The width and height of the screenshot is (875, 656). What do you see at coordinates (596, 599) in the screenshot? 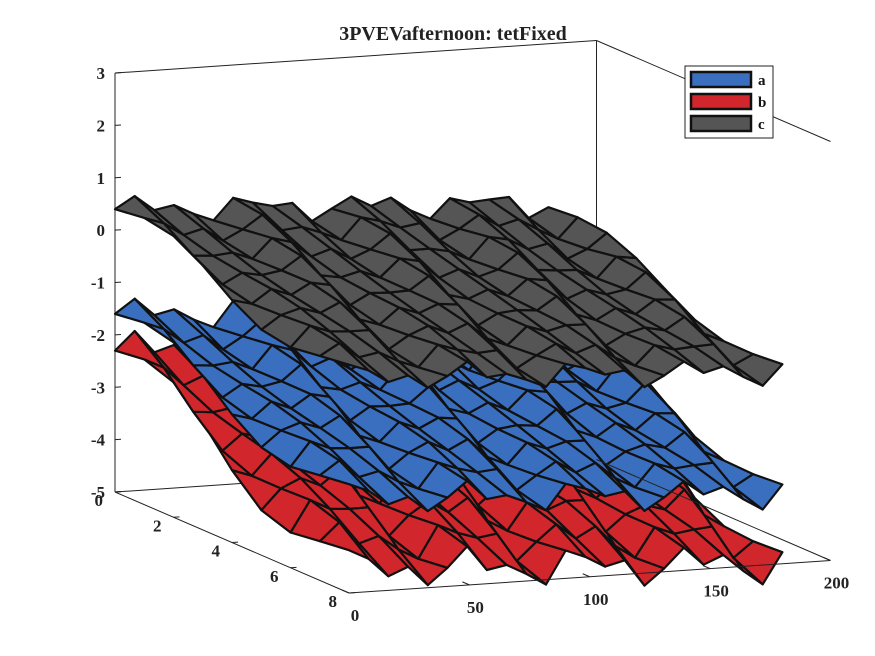
I see `x-tick-label: 100` at bounding box center [596, 599].